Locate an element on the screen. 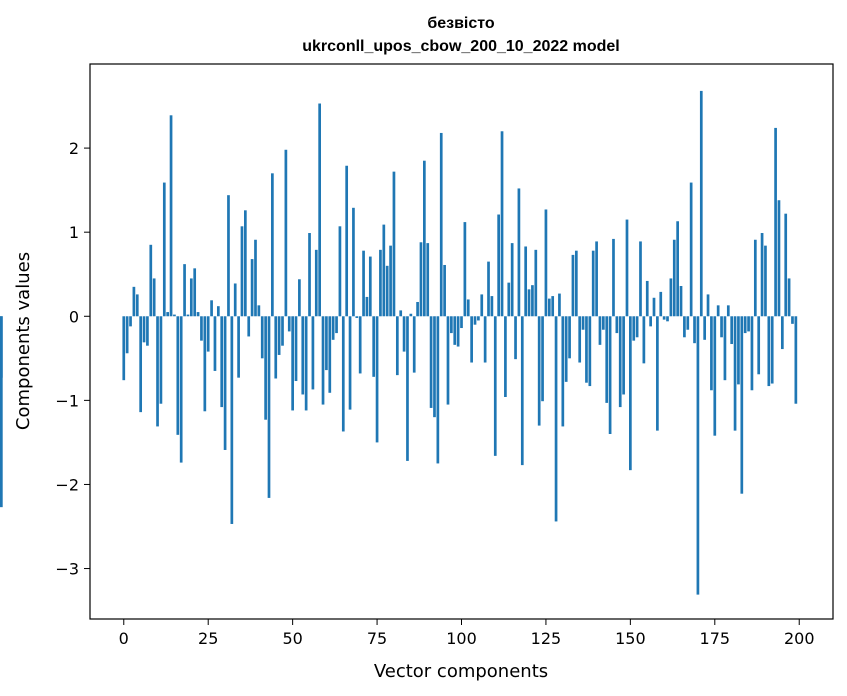 This screenshot has width=847, height=696. chart-title-line-2: ukrconll_upos_cbow_200_10_2022 model is located at coordinates (460, 46).